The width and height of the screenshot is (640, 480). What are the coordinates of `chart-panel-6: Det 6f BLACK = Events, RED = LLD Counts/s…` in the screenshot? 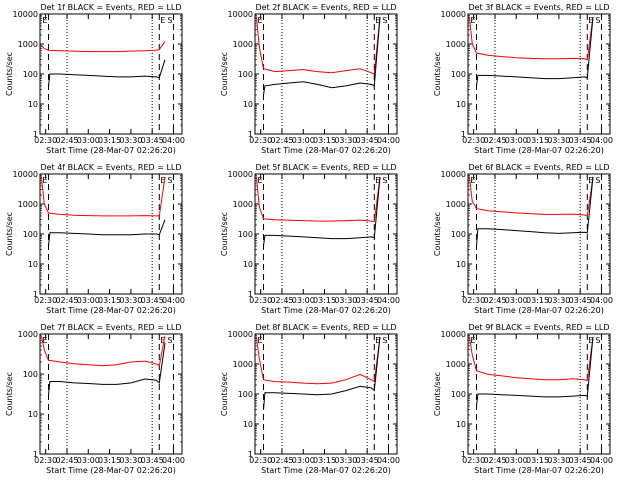 It's located at (523, 239).